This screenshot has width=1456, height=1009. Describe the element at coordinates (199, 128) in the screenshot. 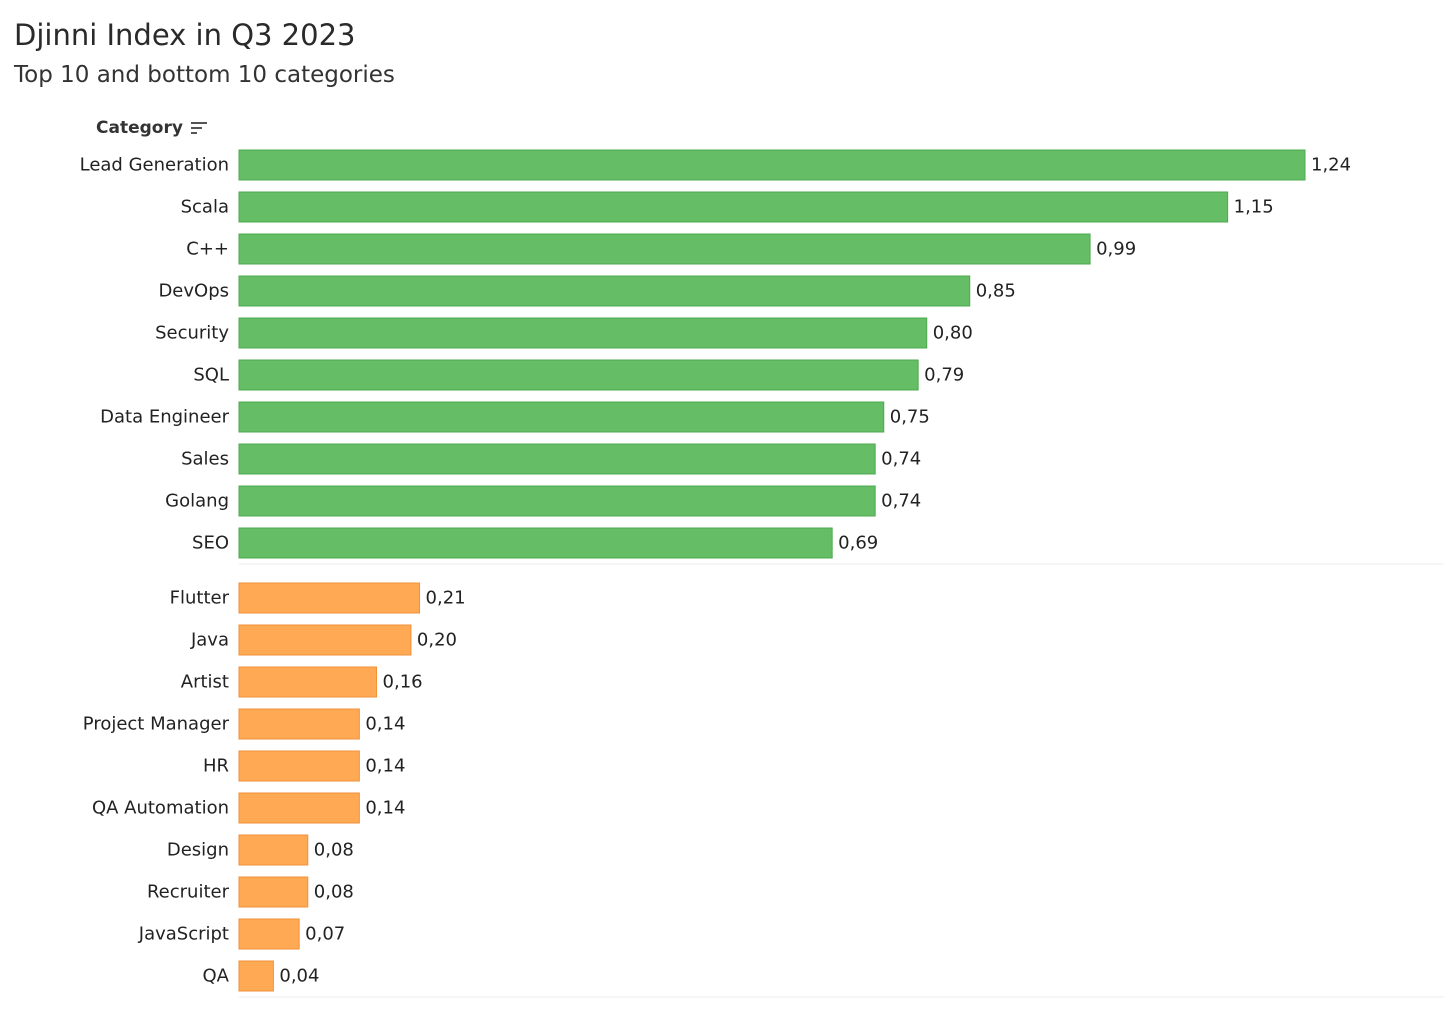

I see `sort-descending-icon` at that location.